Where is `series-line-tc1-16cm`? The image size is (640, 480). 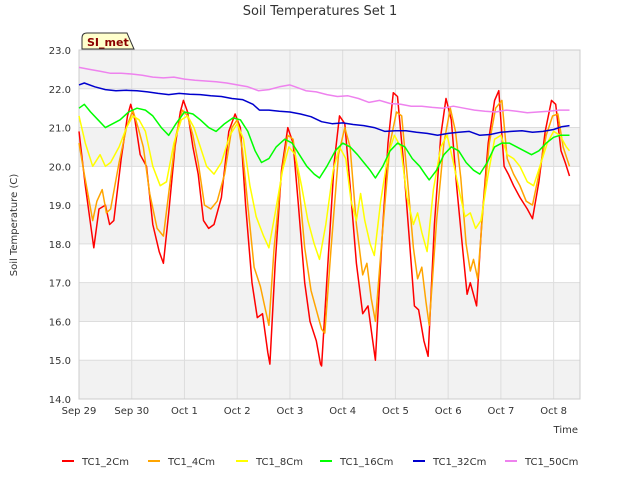 series-line-tc1-16cm is located at coordinates (324, 142).